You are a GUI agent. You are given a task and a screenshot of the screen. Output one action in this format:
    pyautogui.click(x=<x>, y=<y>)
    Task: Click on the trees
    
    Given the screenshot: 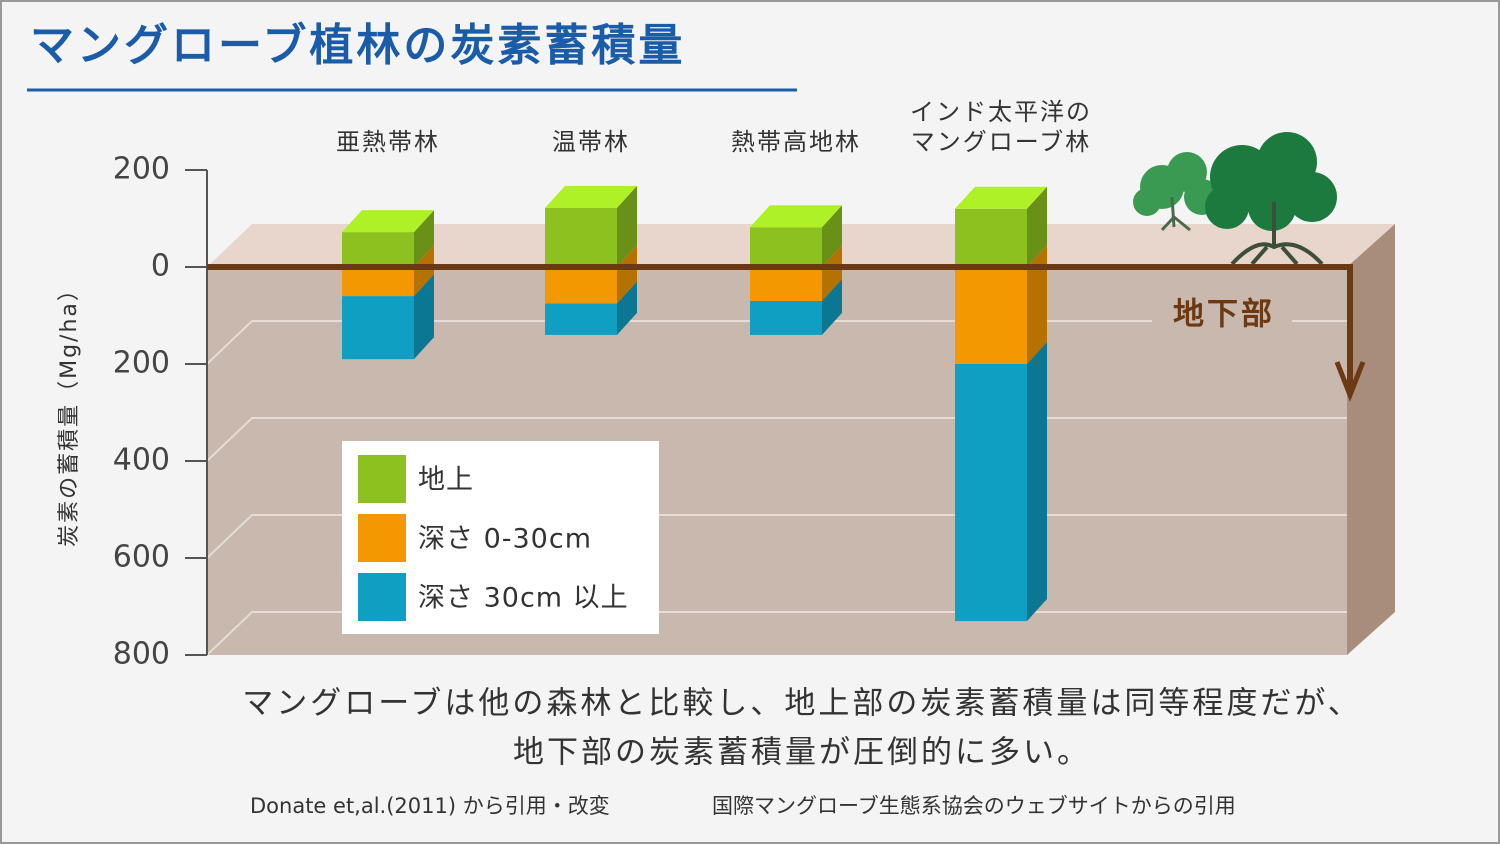 What is the action you would take?
    pyautogui.click(x=1235, y=199)
    